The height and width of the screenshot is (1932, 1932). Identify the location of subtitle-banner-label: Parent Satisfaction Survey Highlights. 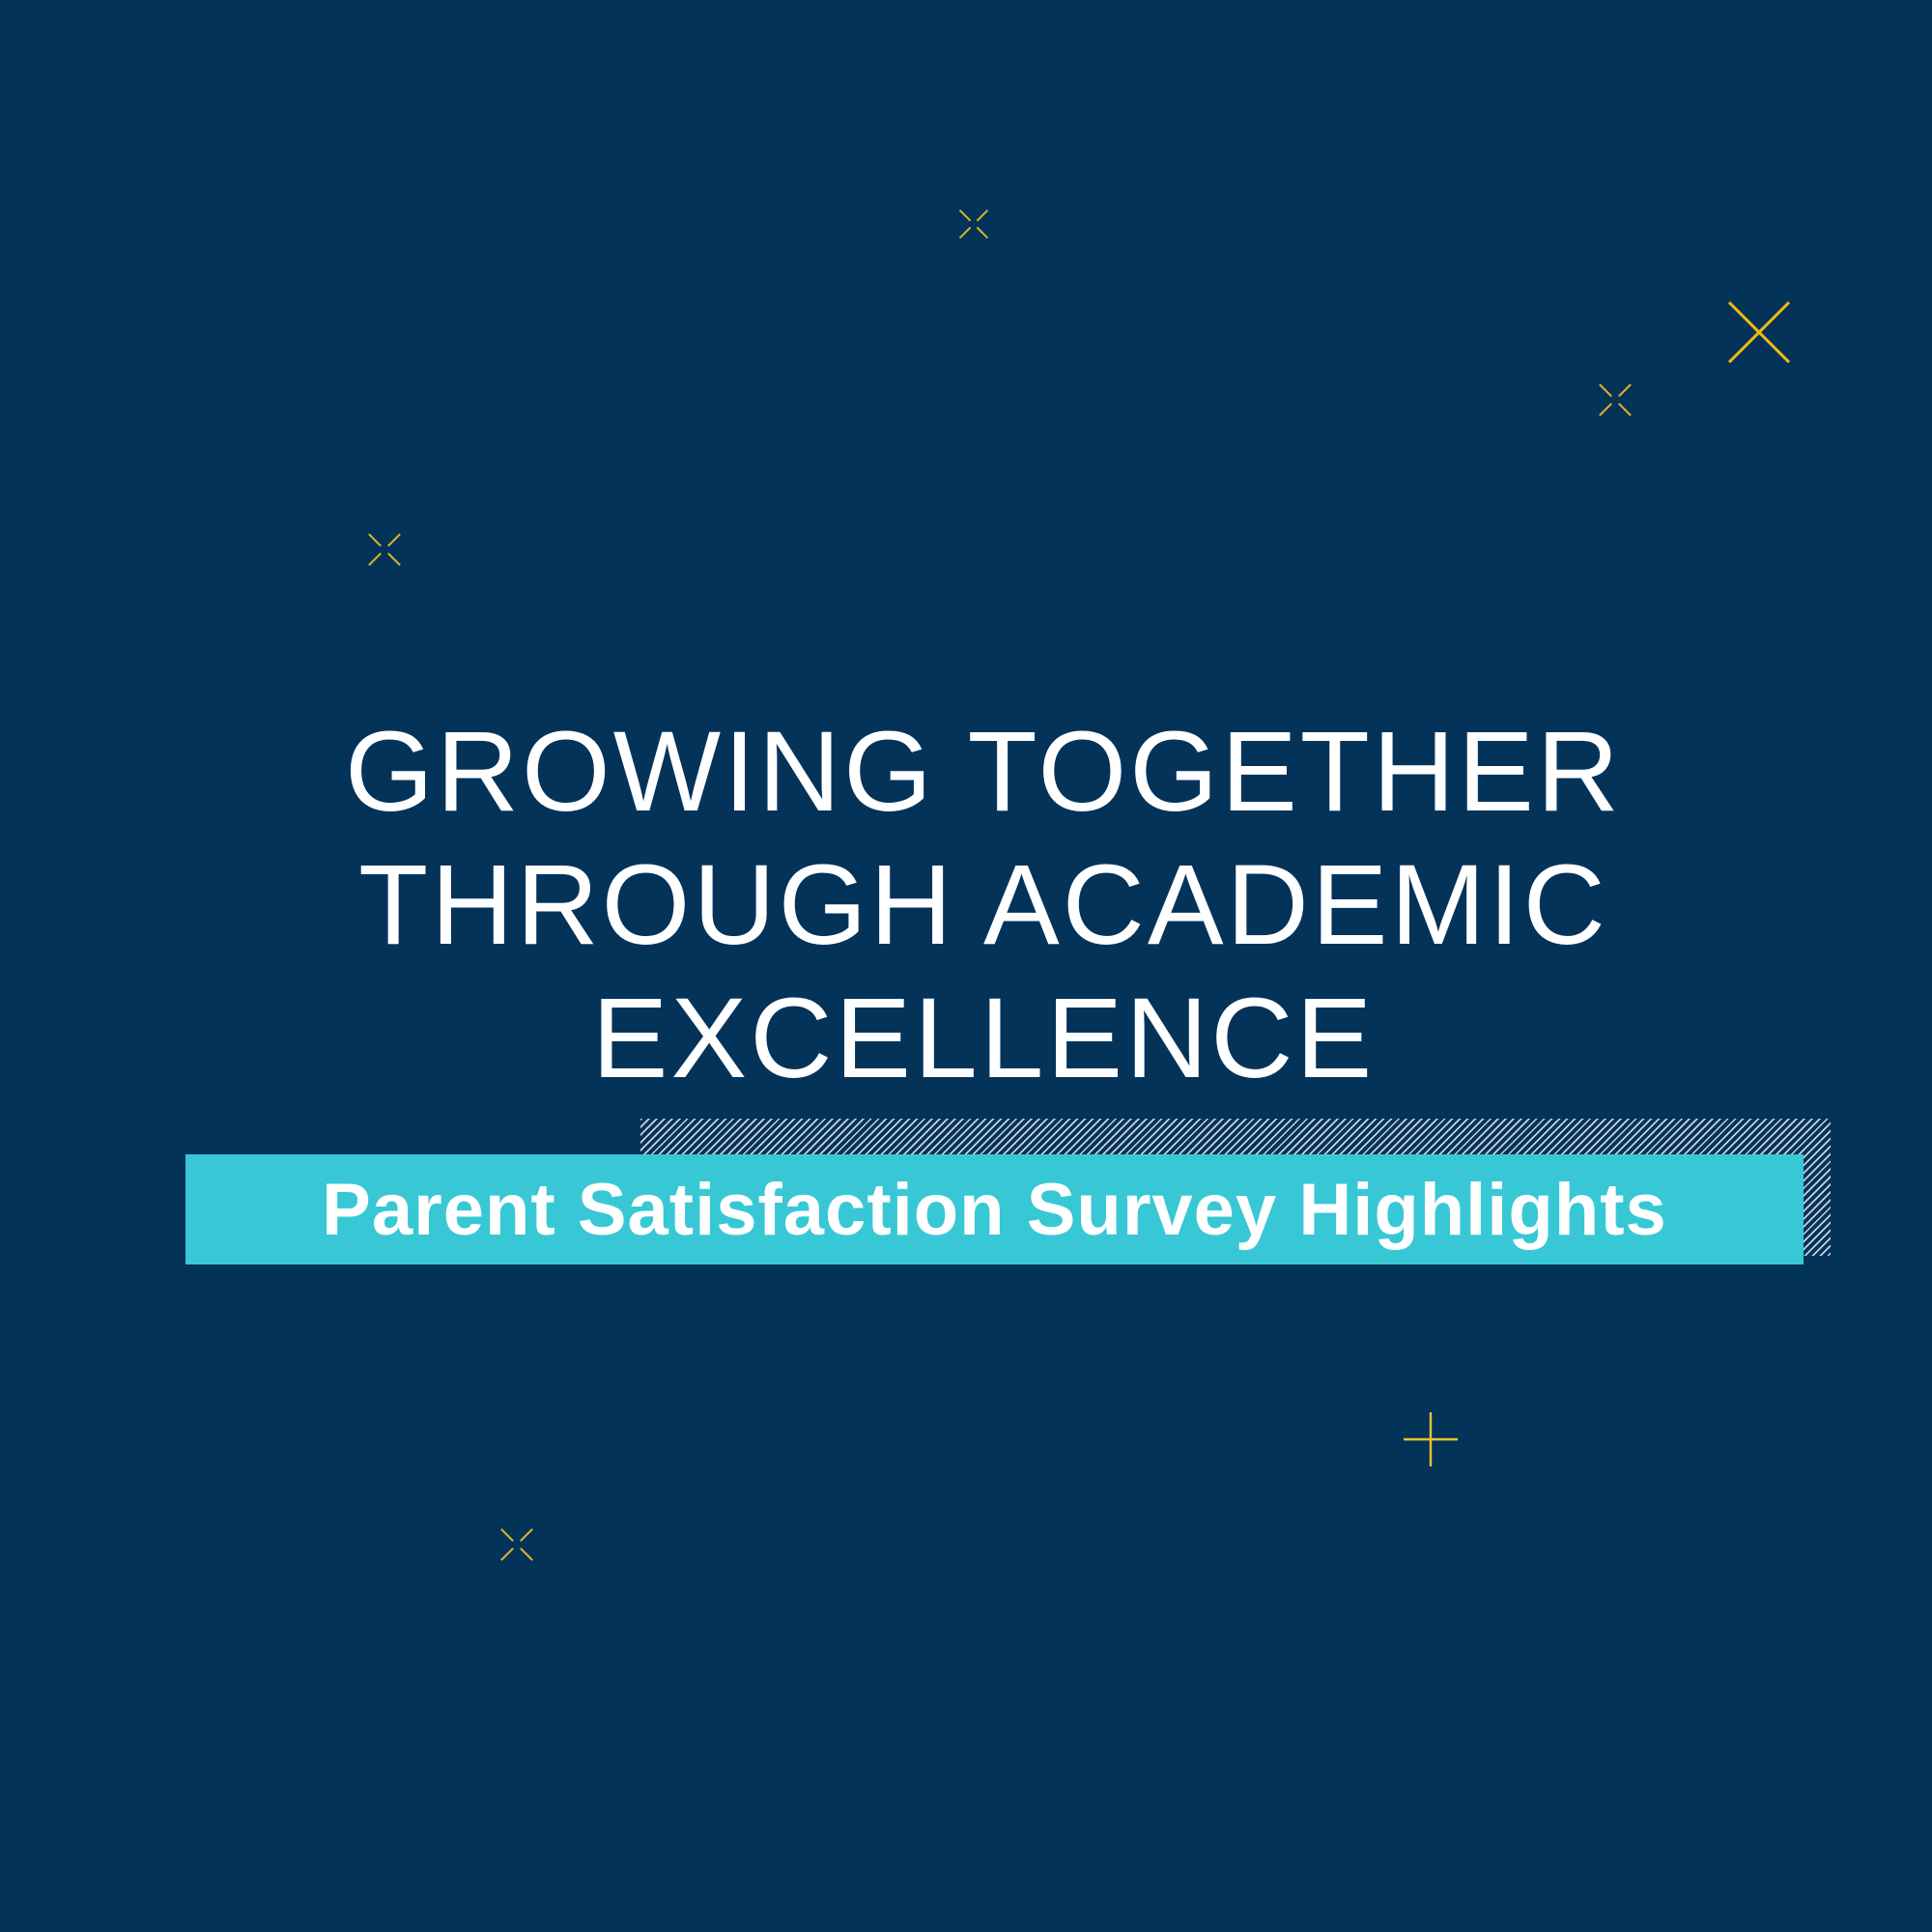
(995, 1209).